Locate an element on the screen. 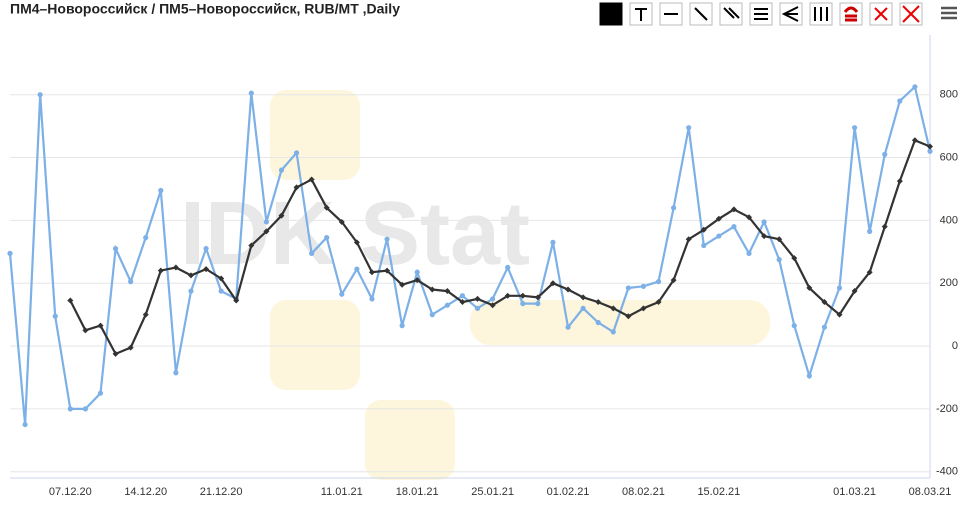 The height and width of the screenshot is (512, 966). layers-button is located at coordinates (851, 14).